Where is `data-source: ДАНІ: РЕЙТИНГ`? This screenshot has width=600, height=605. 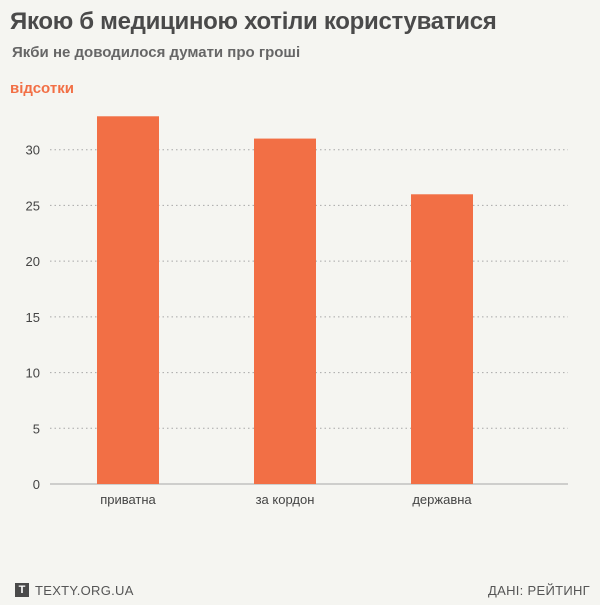
data-source: ДАНІ: РЕЙТИНГ is located at coordinates (539, 590).